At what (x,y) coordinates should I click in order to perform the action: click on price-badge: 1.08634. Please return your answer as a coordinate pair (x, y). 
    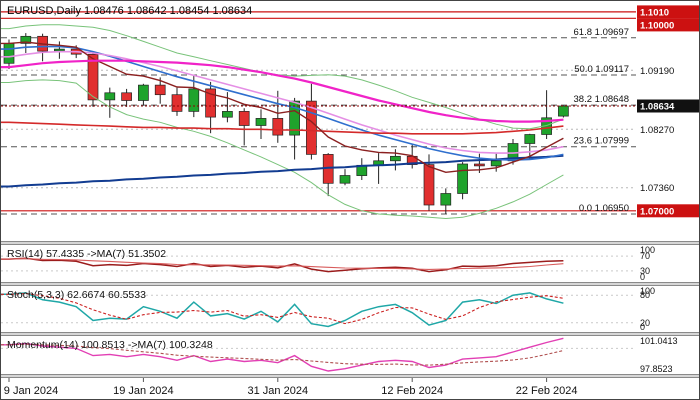
    Looking at the image, I should click on (668, 106).